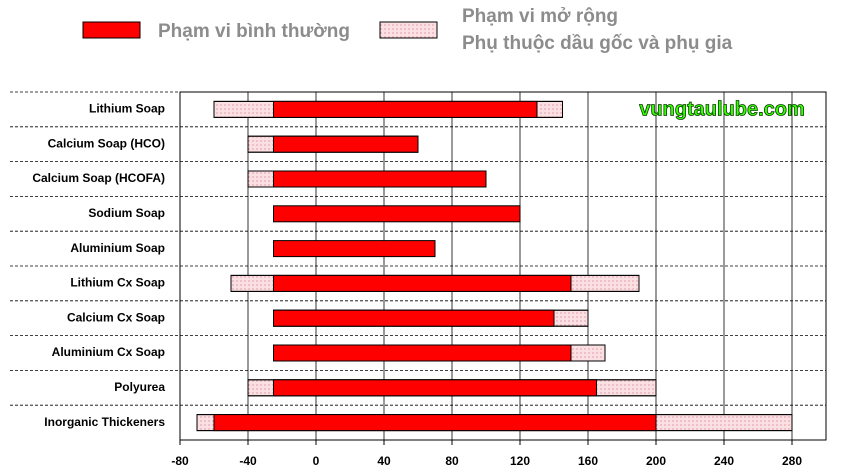 Image resolution: width=845 pixels, height=475 pixels. Describe the element at coordinates (724, 461) in the screenshot. I see `x-tick-label: 240` at that location.